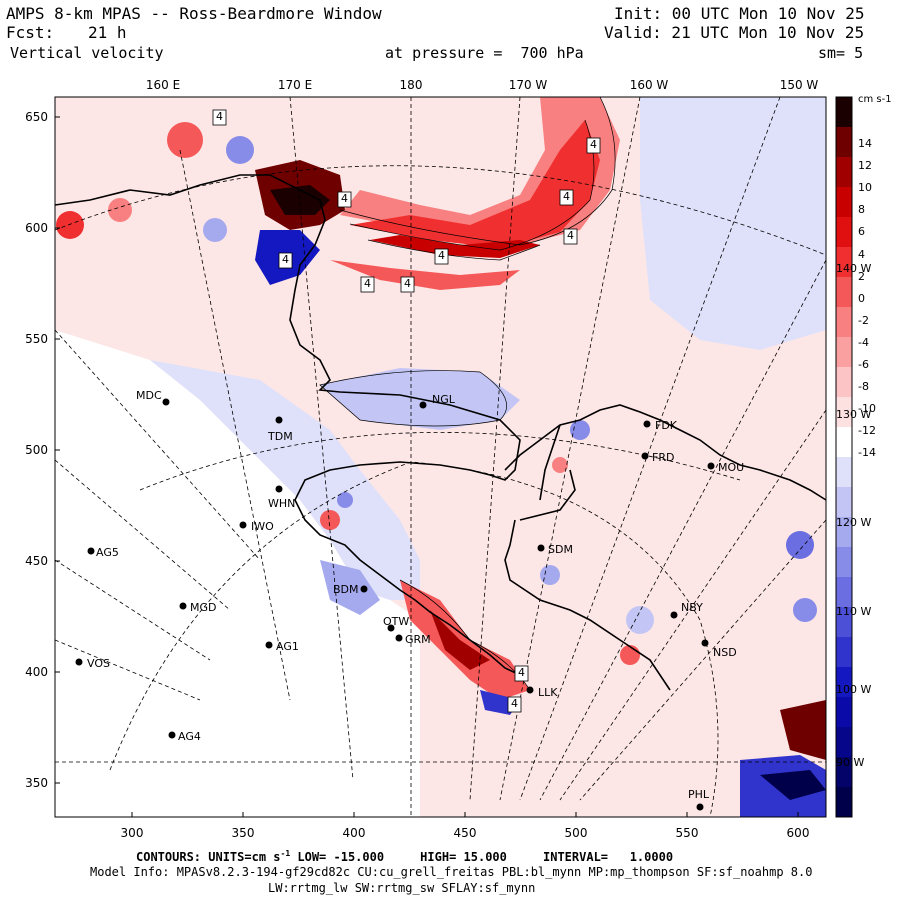 The width and height of the screenshot is (900, 900). Describe the element at coordinates (36, 783) in the screenshot. I see `y-tick-label: 350` at that location.